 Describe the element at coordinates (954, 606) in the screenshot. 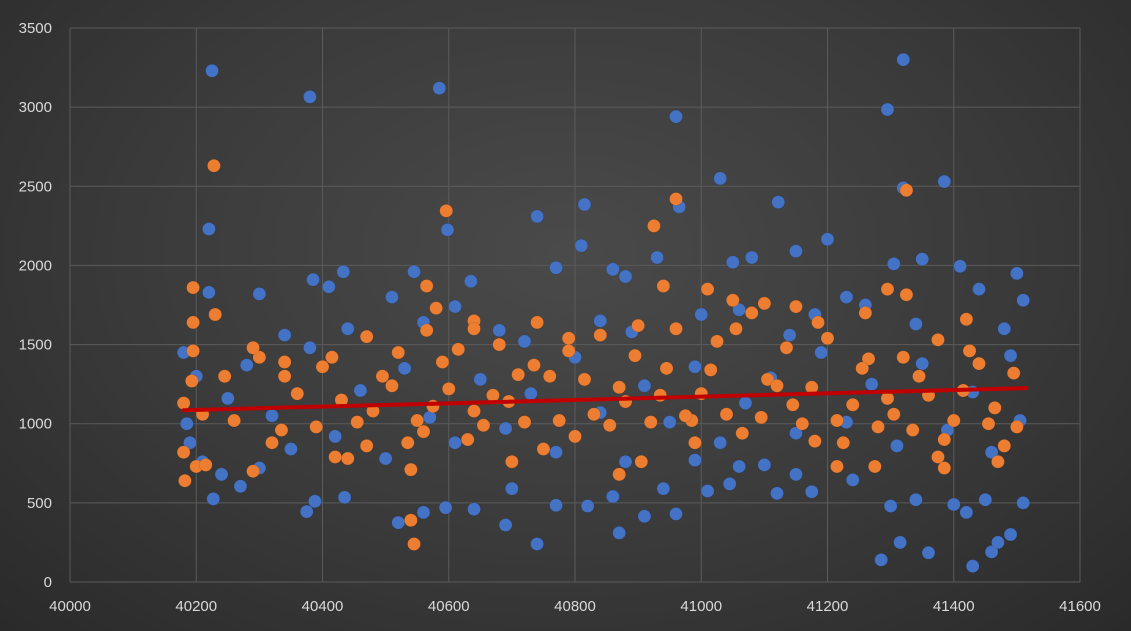

I see `x-tick-label: 41400` at that location.